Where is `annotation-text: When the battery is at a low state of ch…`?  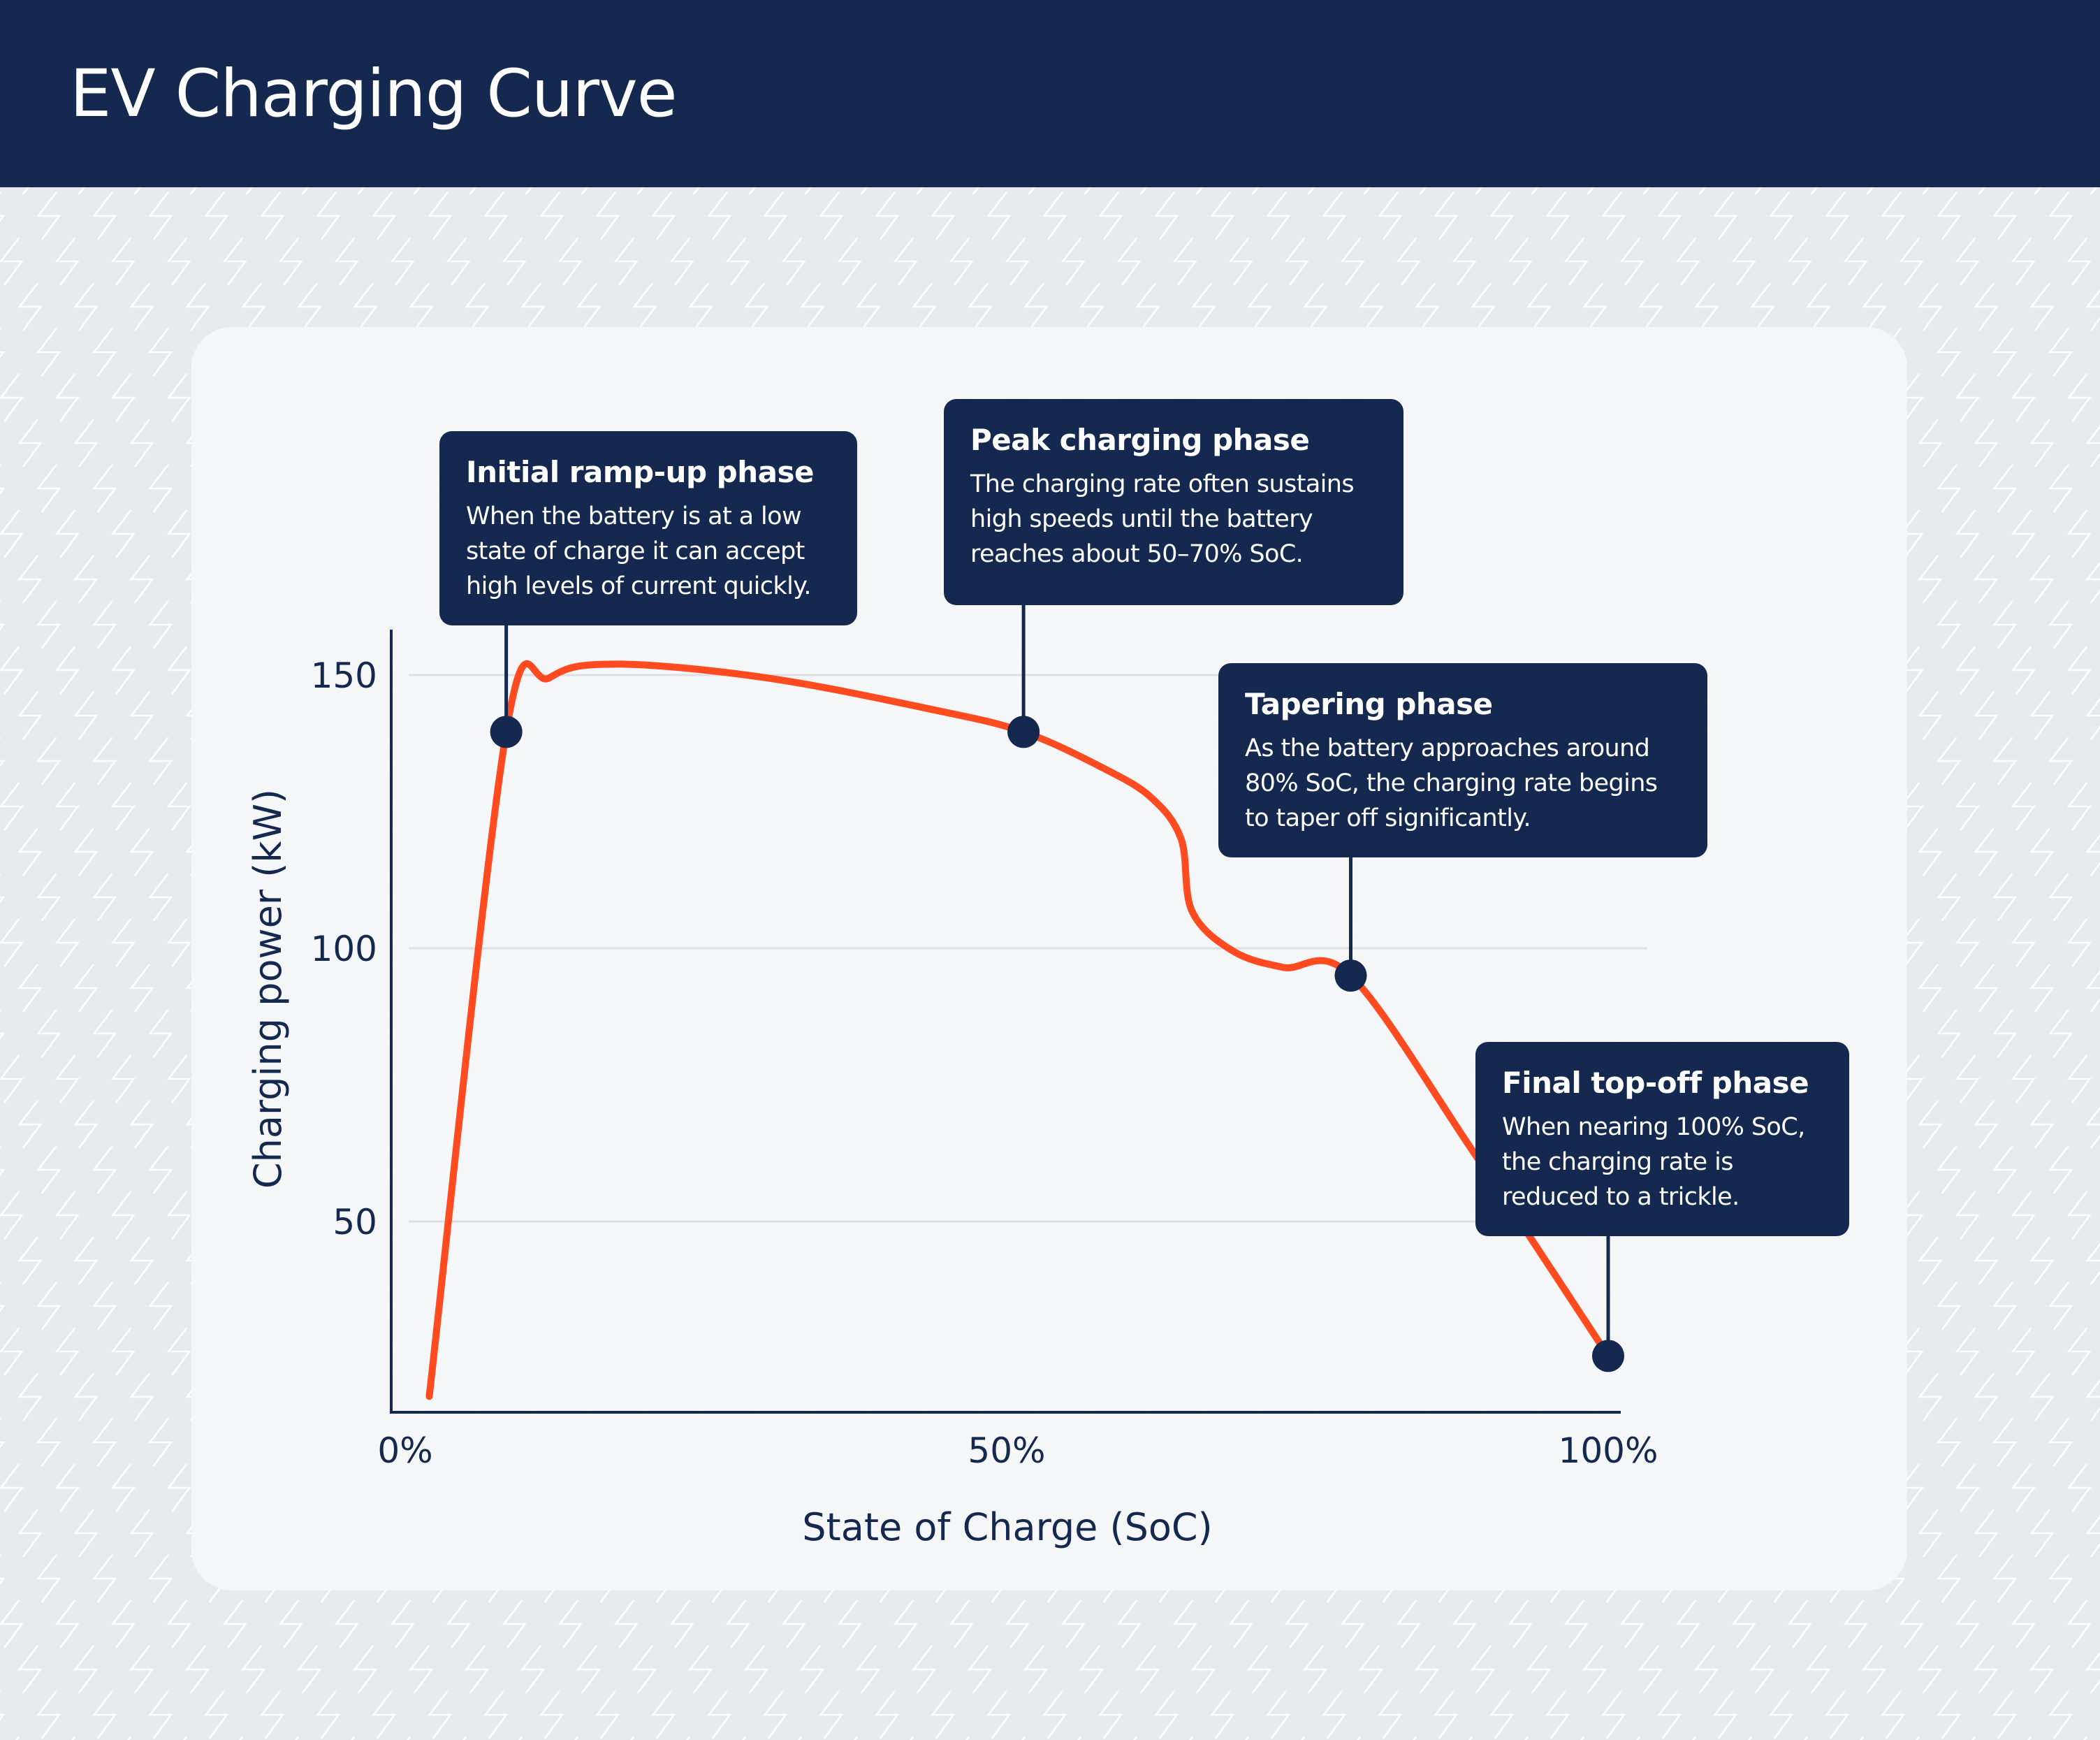
annotation-text: When the battery is at a low state of ch… is located at coordinates (639, 551).